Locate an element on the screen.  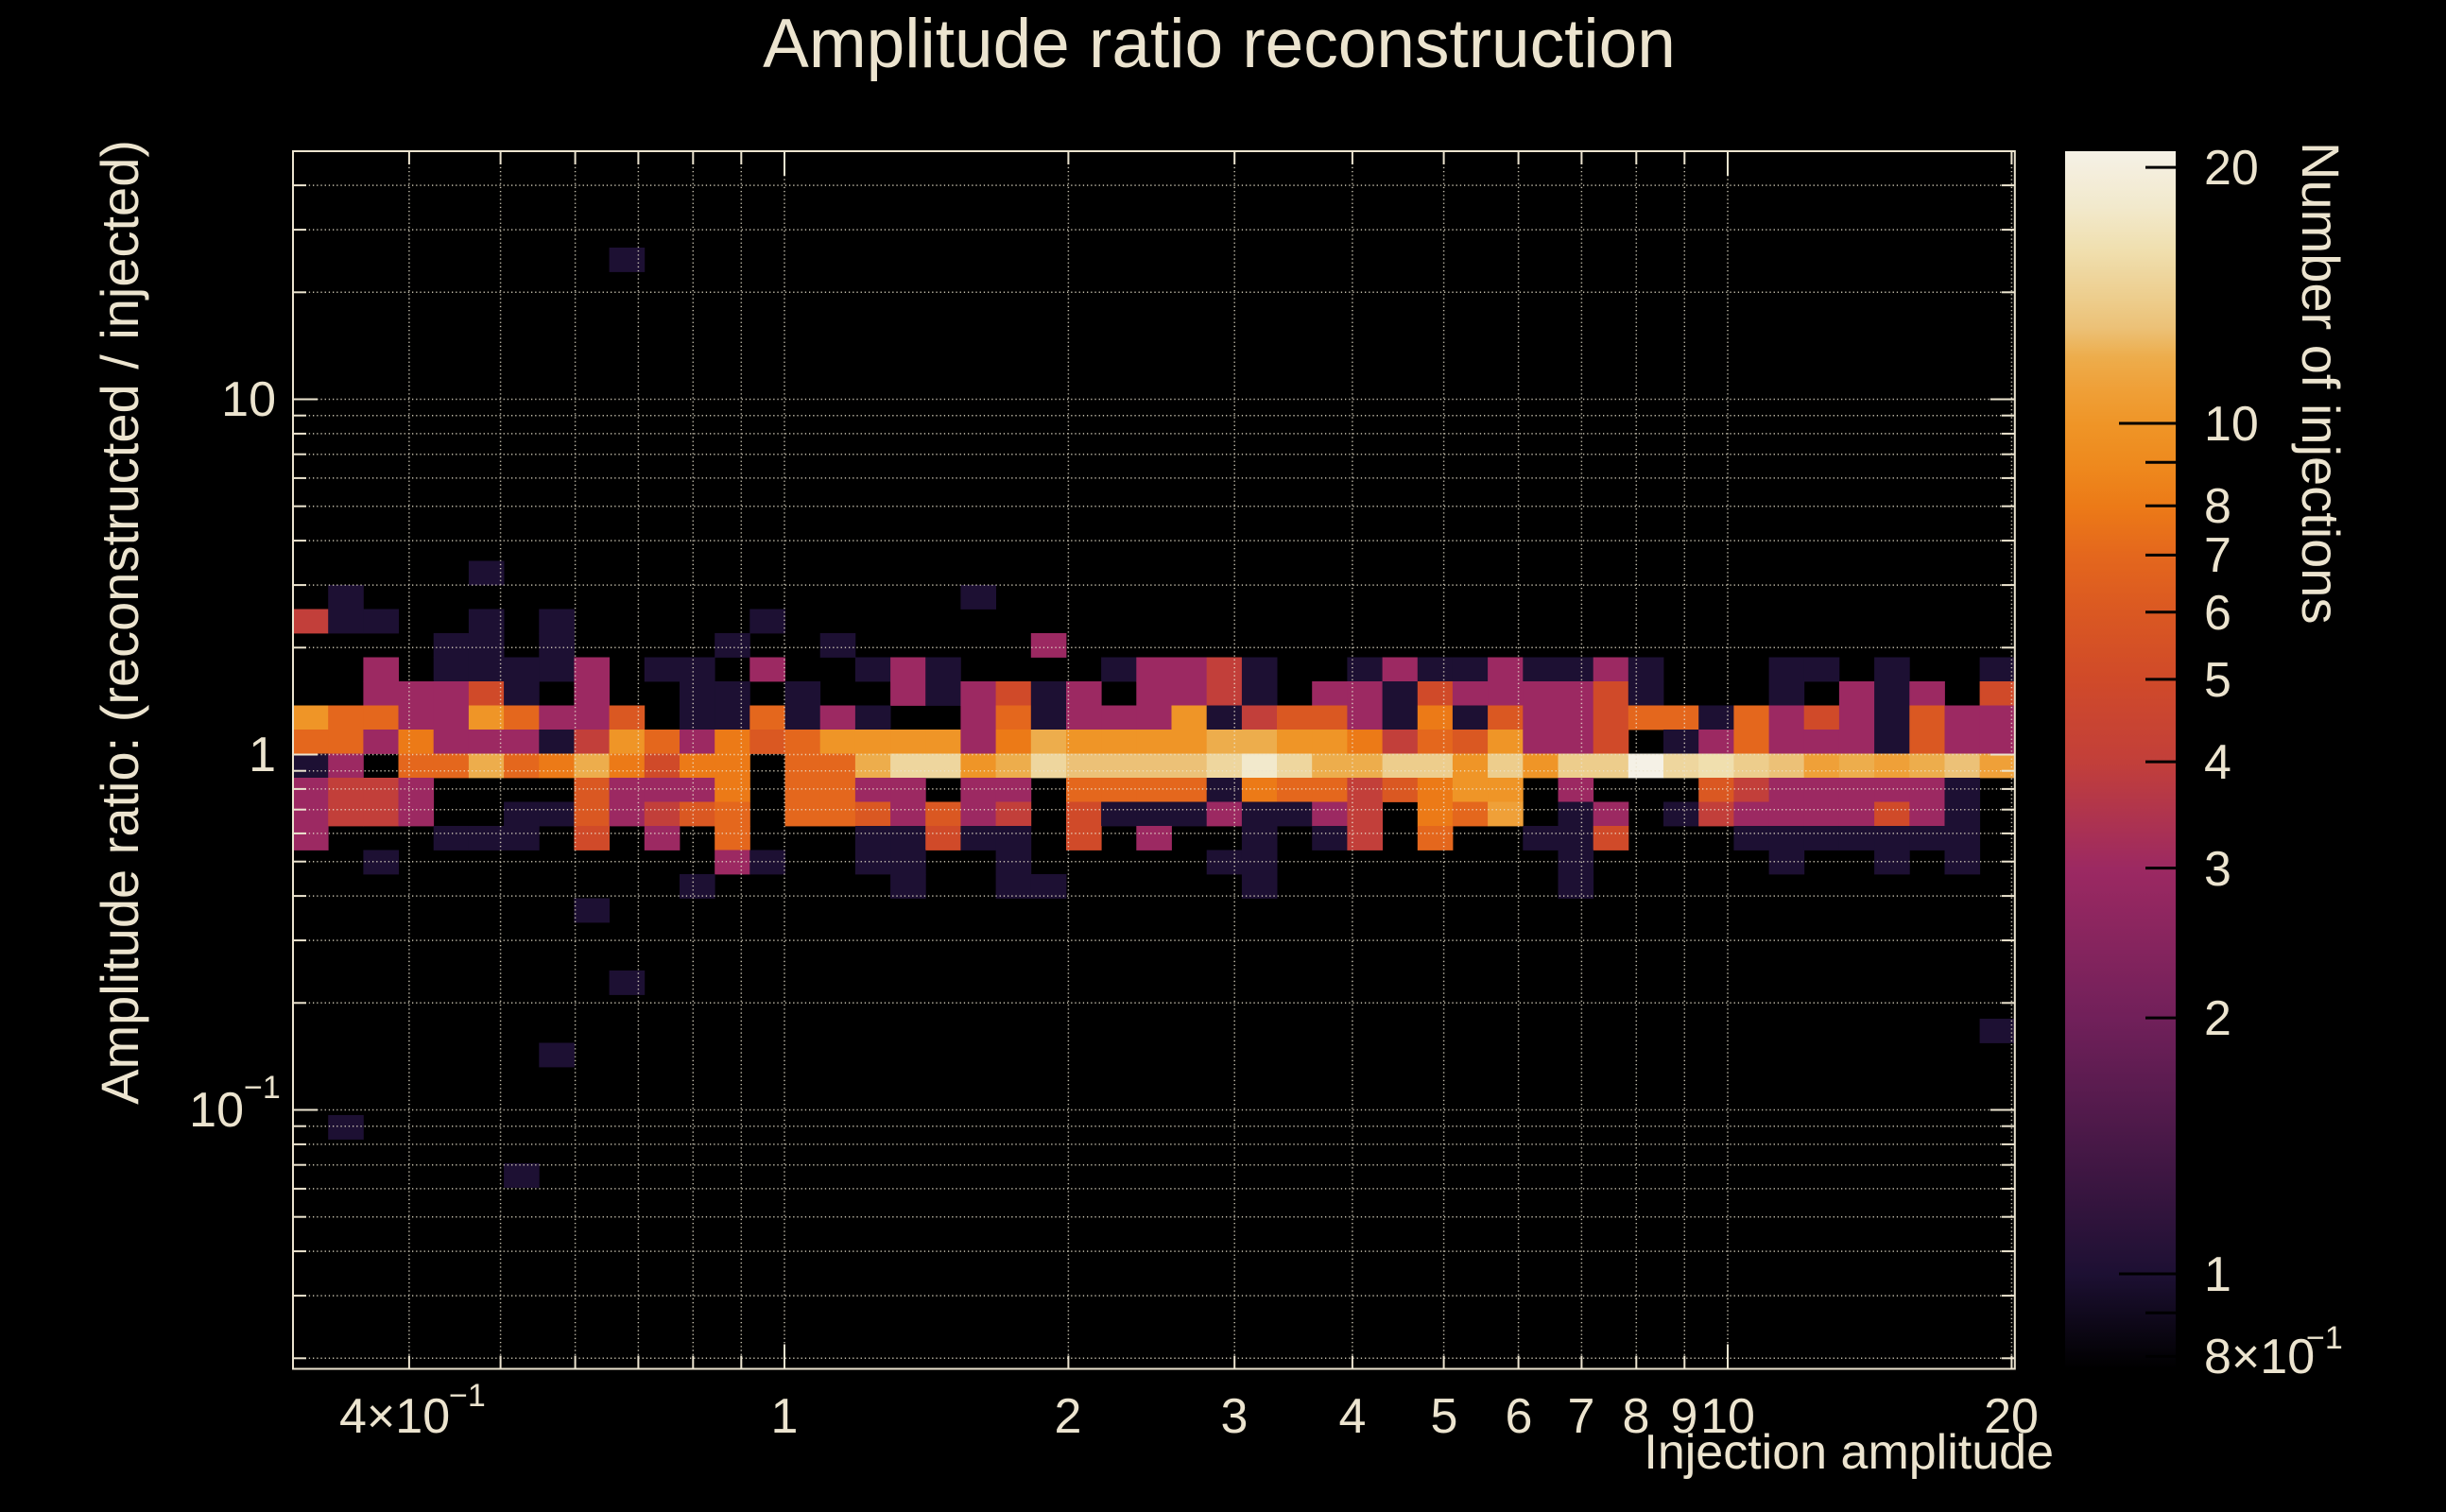
svg-text: Amplitude ratio reconstruction is located at coordinates (1219, 44).